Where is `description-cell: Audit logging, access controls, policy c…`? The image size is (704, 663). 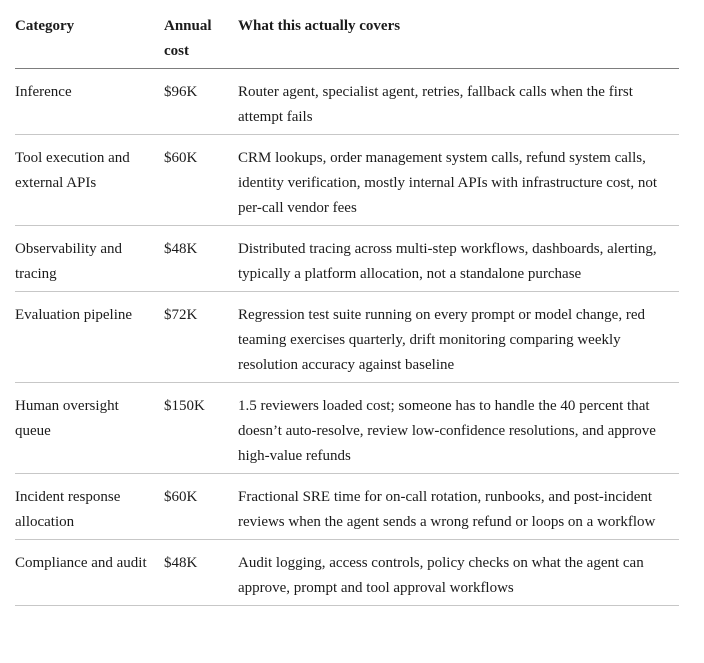 description-cell: Audit logging, access controls, policy c… is located at coordinates (458, 572).